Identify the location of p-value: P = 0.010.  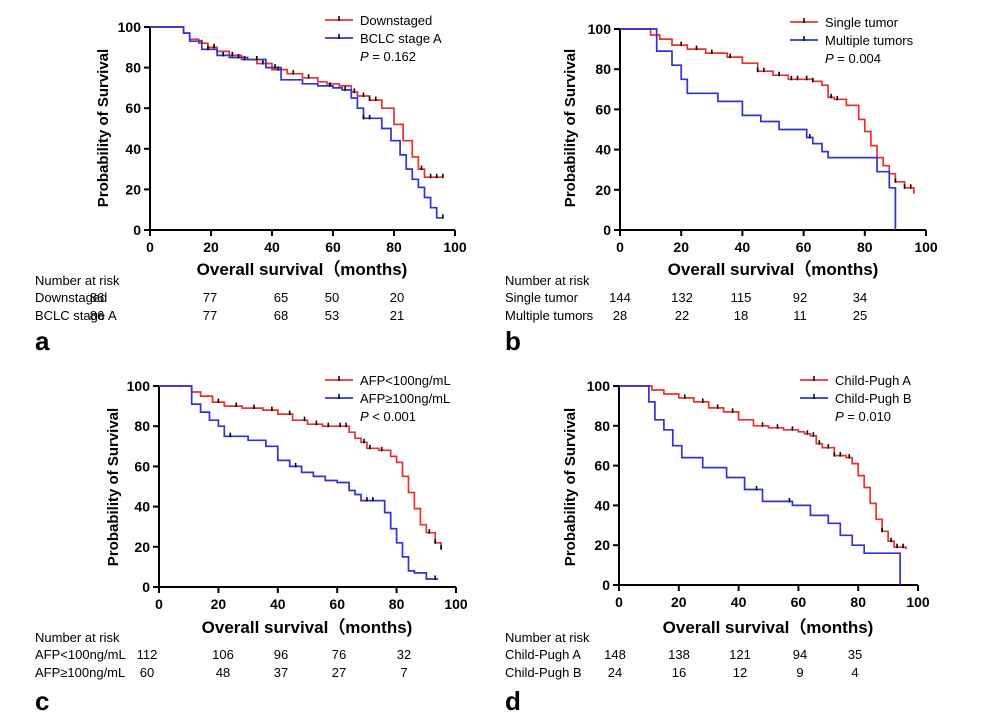
(863, 416).